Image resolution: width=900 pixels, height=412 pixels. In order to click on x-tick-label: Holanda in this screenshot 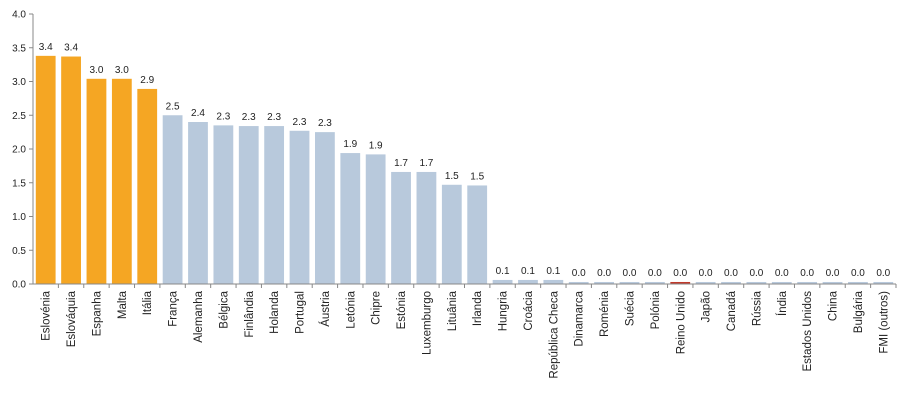, I will do `click(275, 311)`.